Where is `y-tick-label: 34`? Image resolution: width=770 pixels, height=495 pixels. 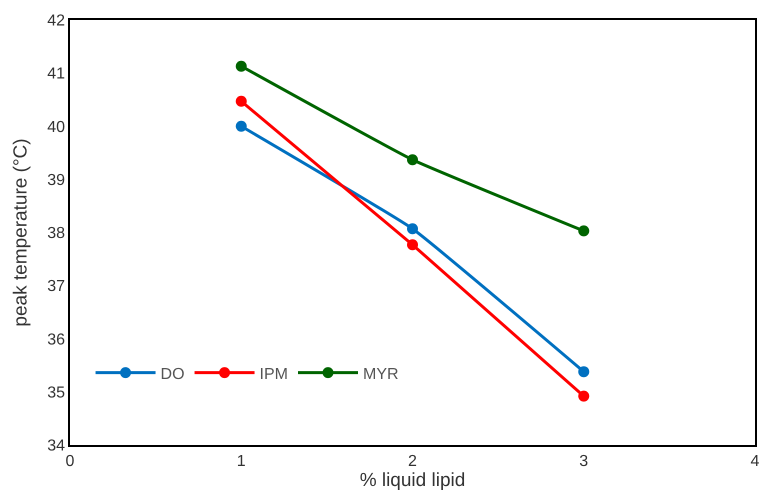
y-tick-label: 34 is located at coordinates (56, 446).